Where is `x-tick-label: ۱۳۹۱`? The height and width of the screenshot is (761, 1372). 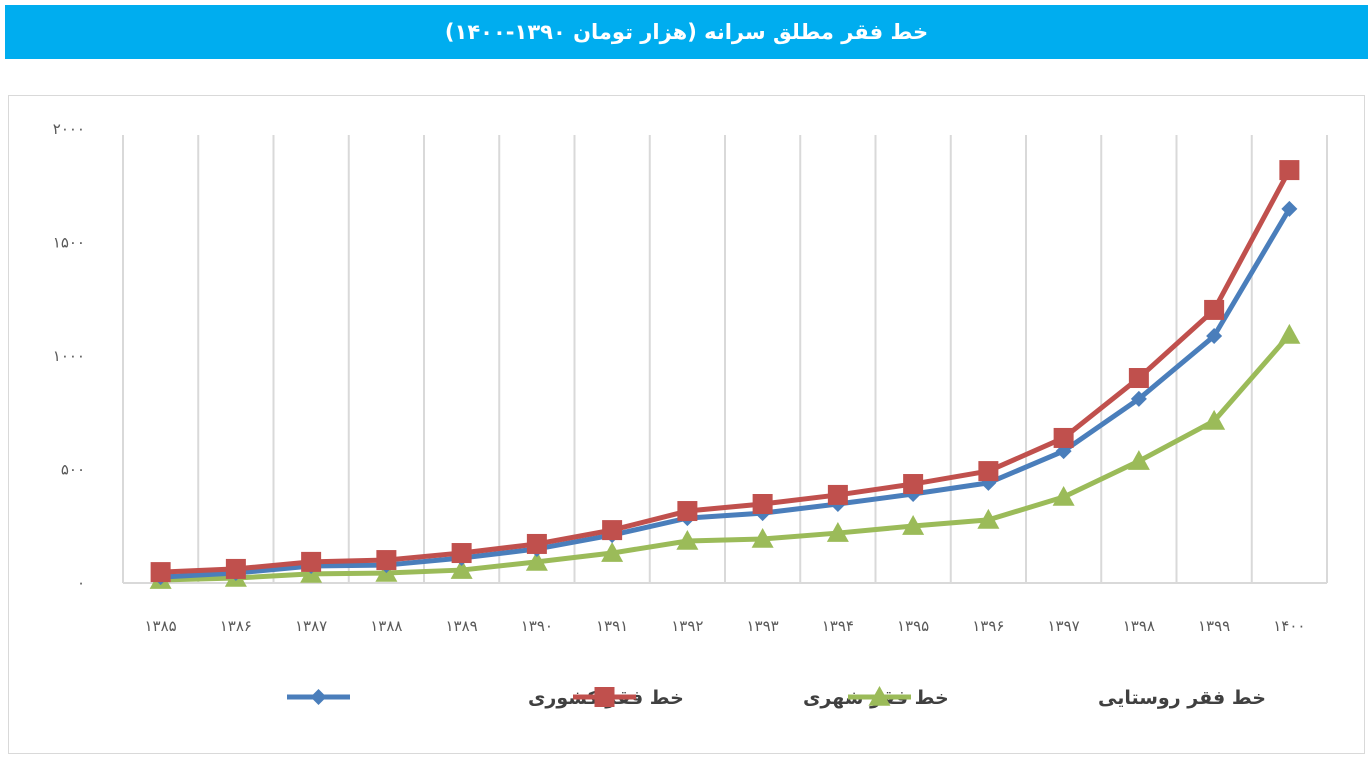 x-tick-label: ۱۳۹۱ is located at coordinates (612, 626).